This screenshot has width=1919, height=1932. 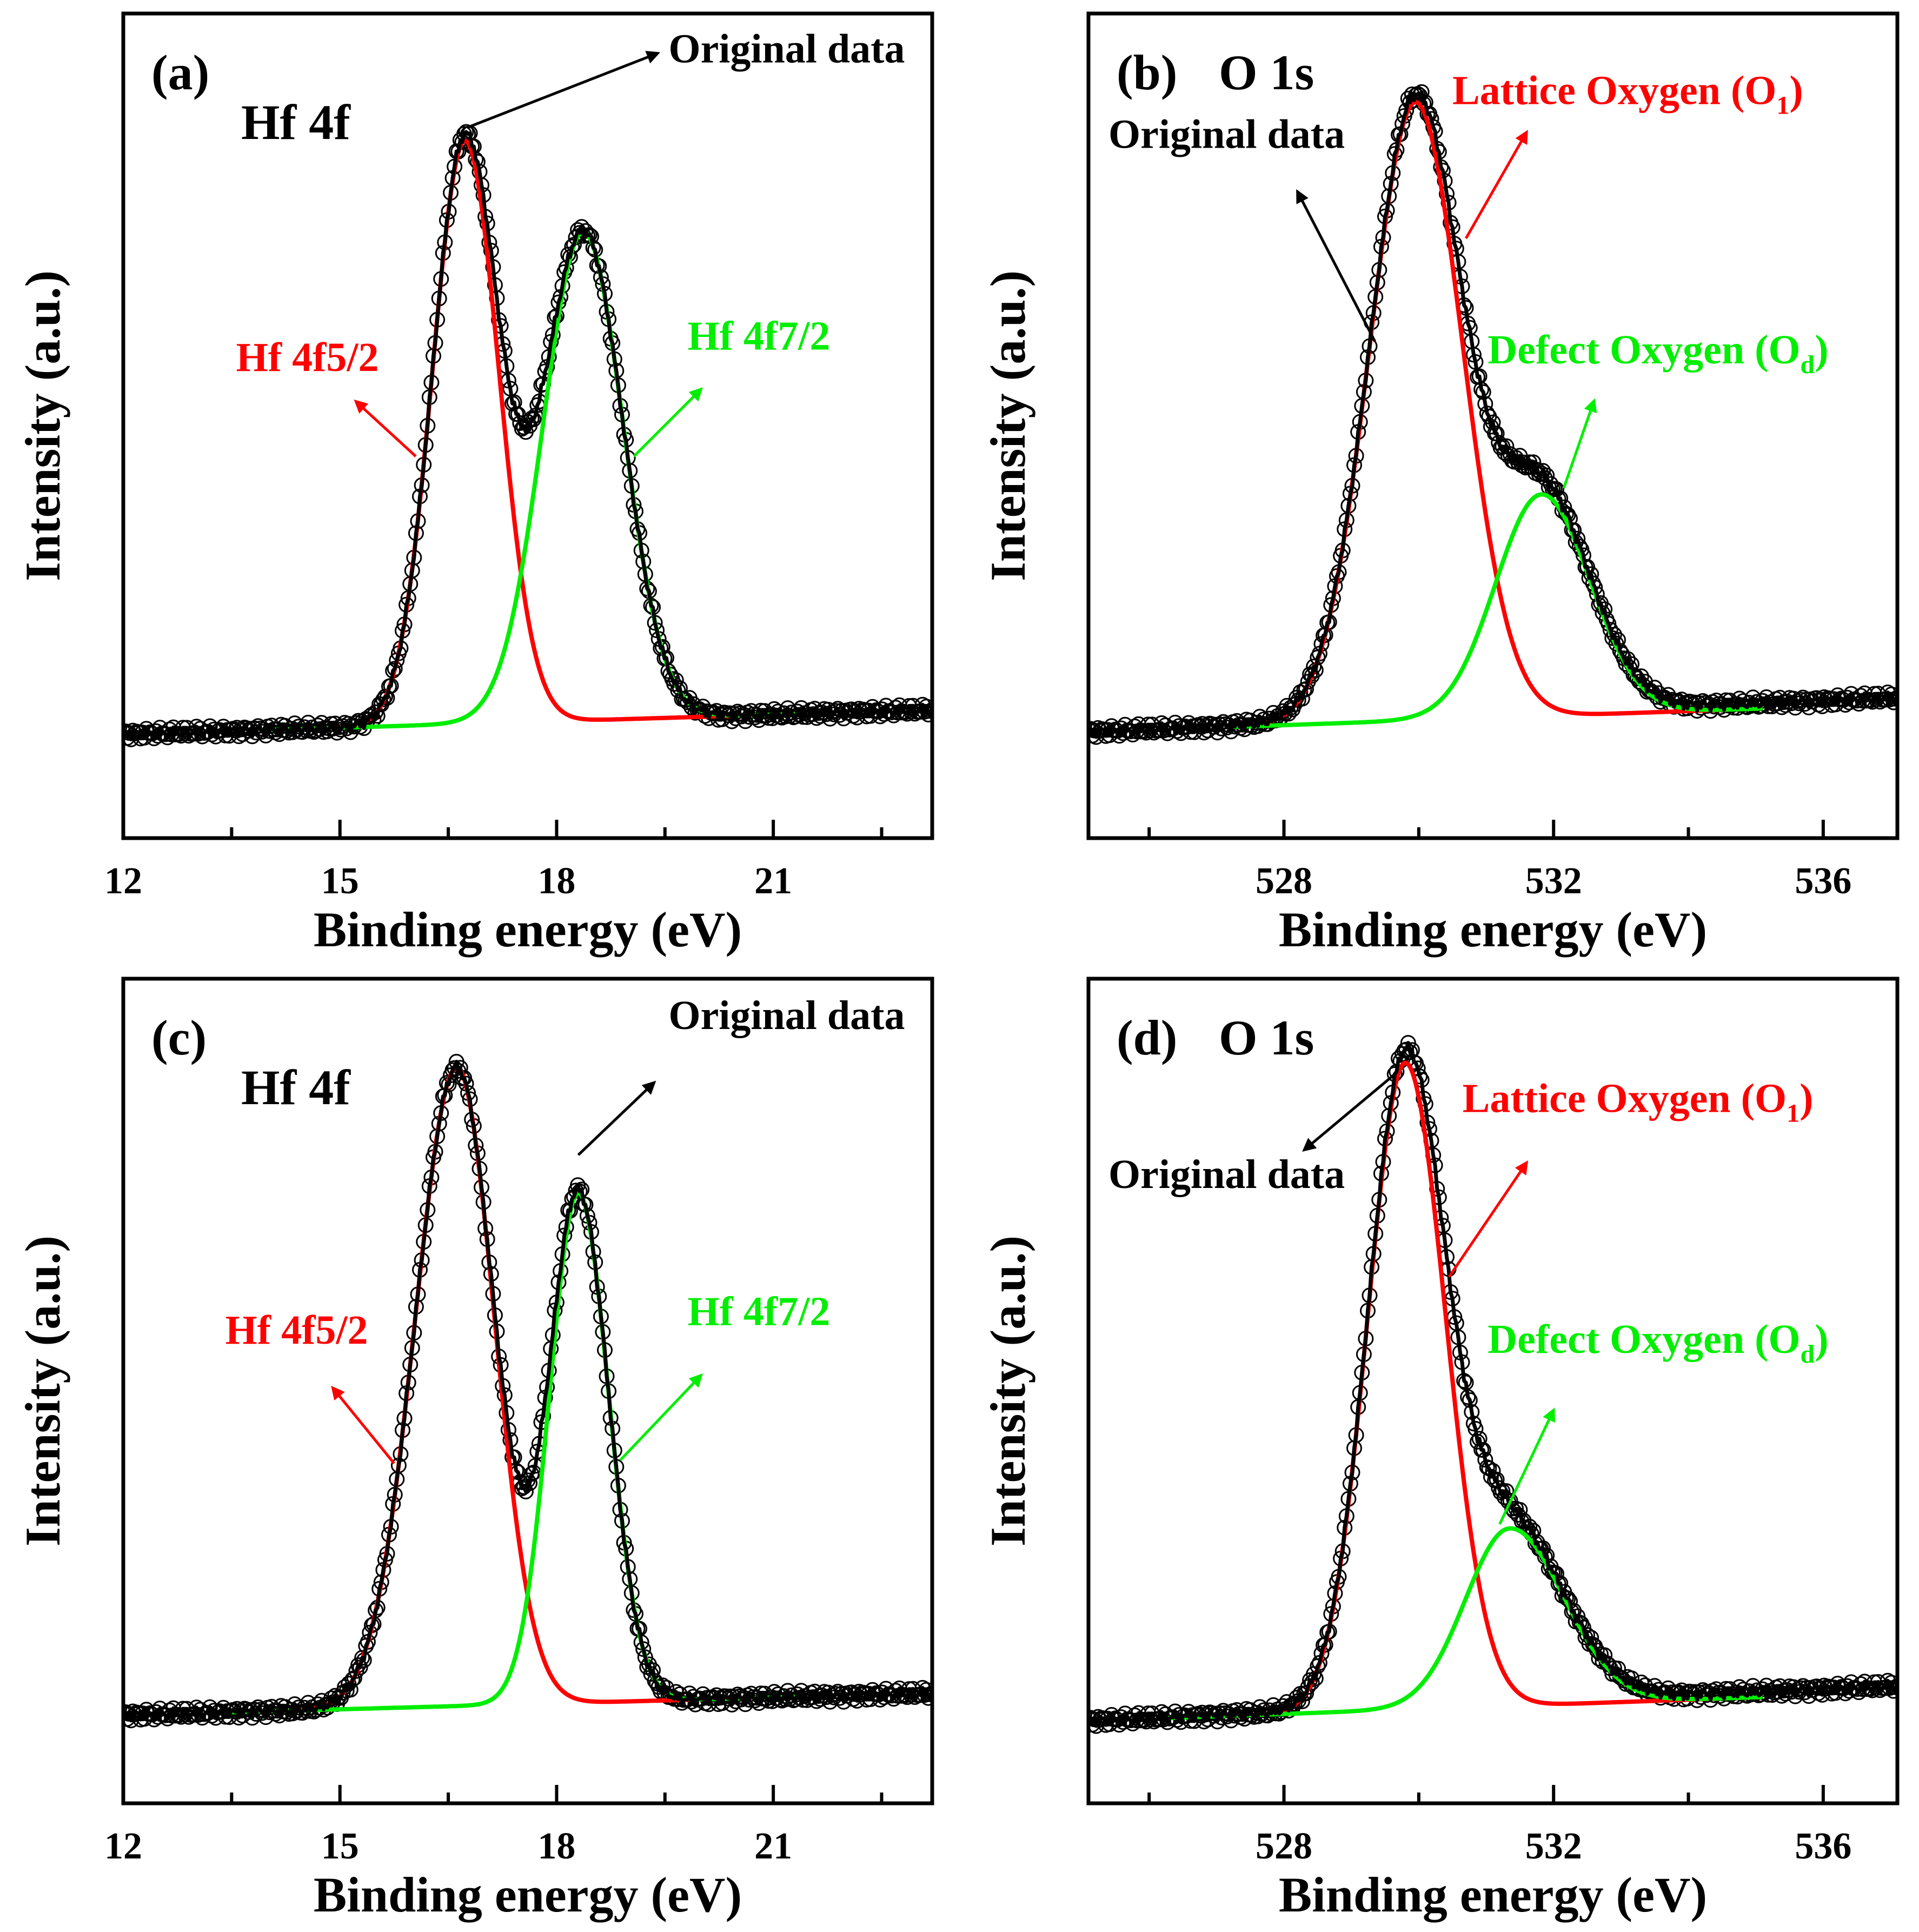 What do you see at coordinates (1147, 72) in the screenshot?
I see `panel-label: (b)` at bounding box center [1147, 72].